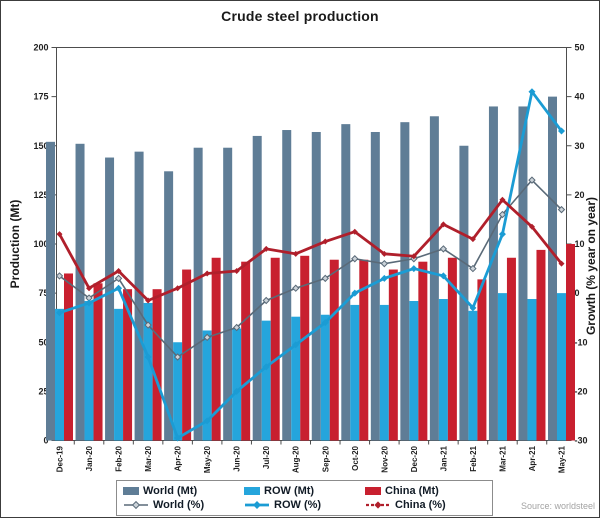 The height and width of the screenshot is (518, 600). What do you see at coordinates (300, 16) in the screenshot?
I see `chart-title: Crude steel production` at bounding box center [300, 16].